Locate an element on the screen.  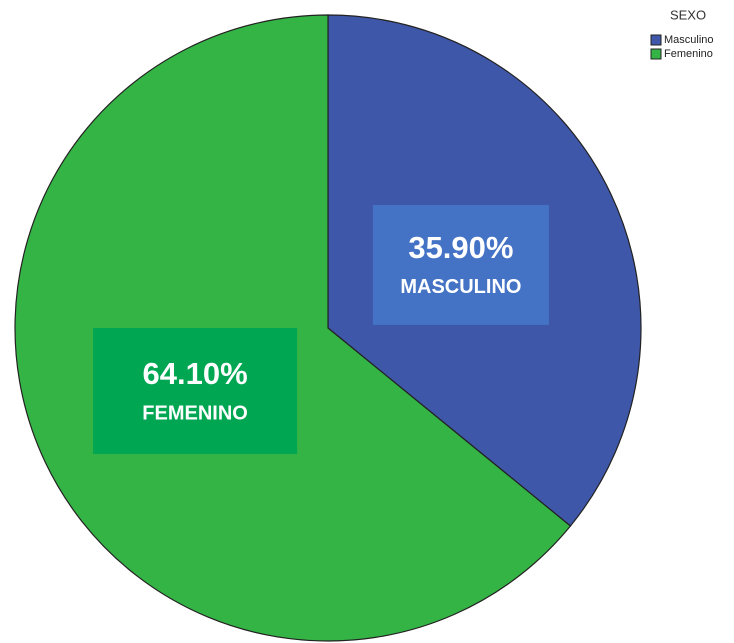
legend-label: Masculino is located at coordinates (689, 40).